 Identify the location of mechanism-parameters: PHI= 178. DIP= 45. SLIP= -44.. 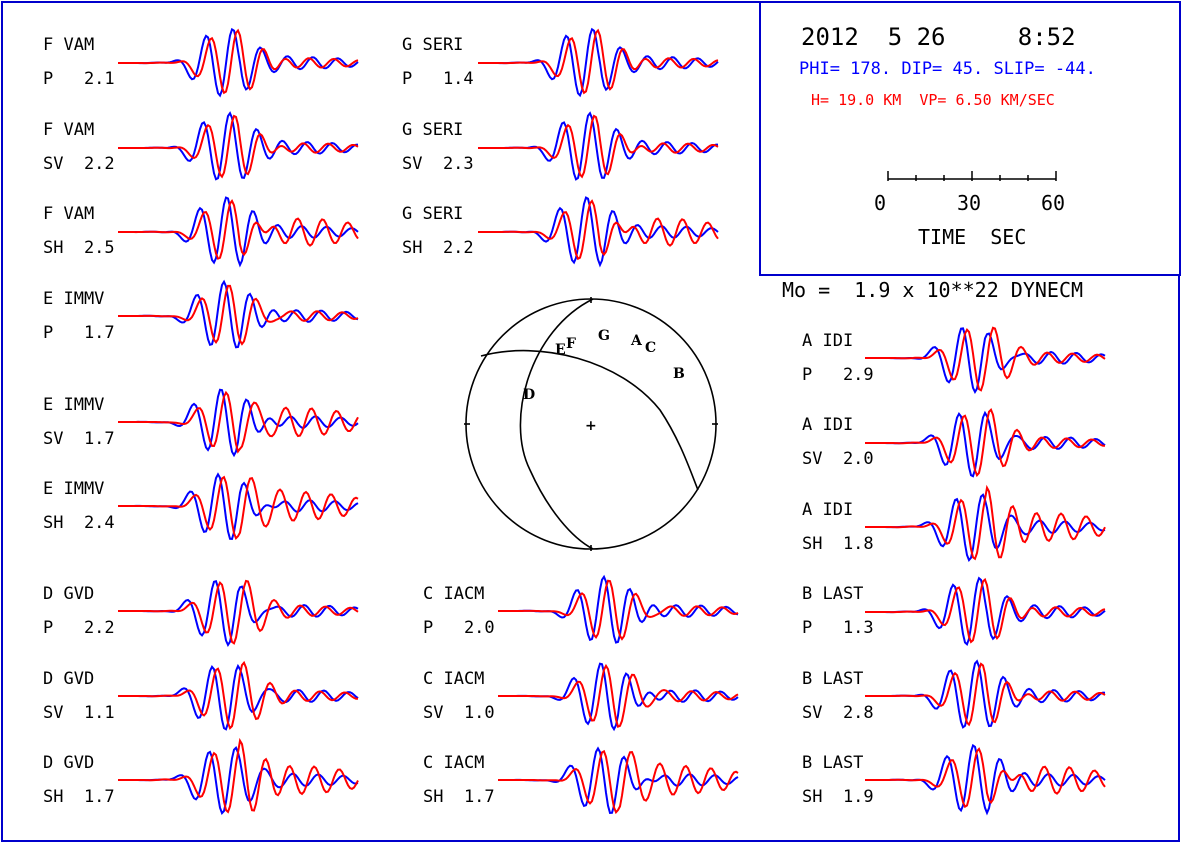
(947, 69).